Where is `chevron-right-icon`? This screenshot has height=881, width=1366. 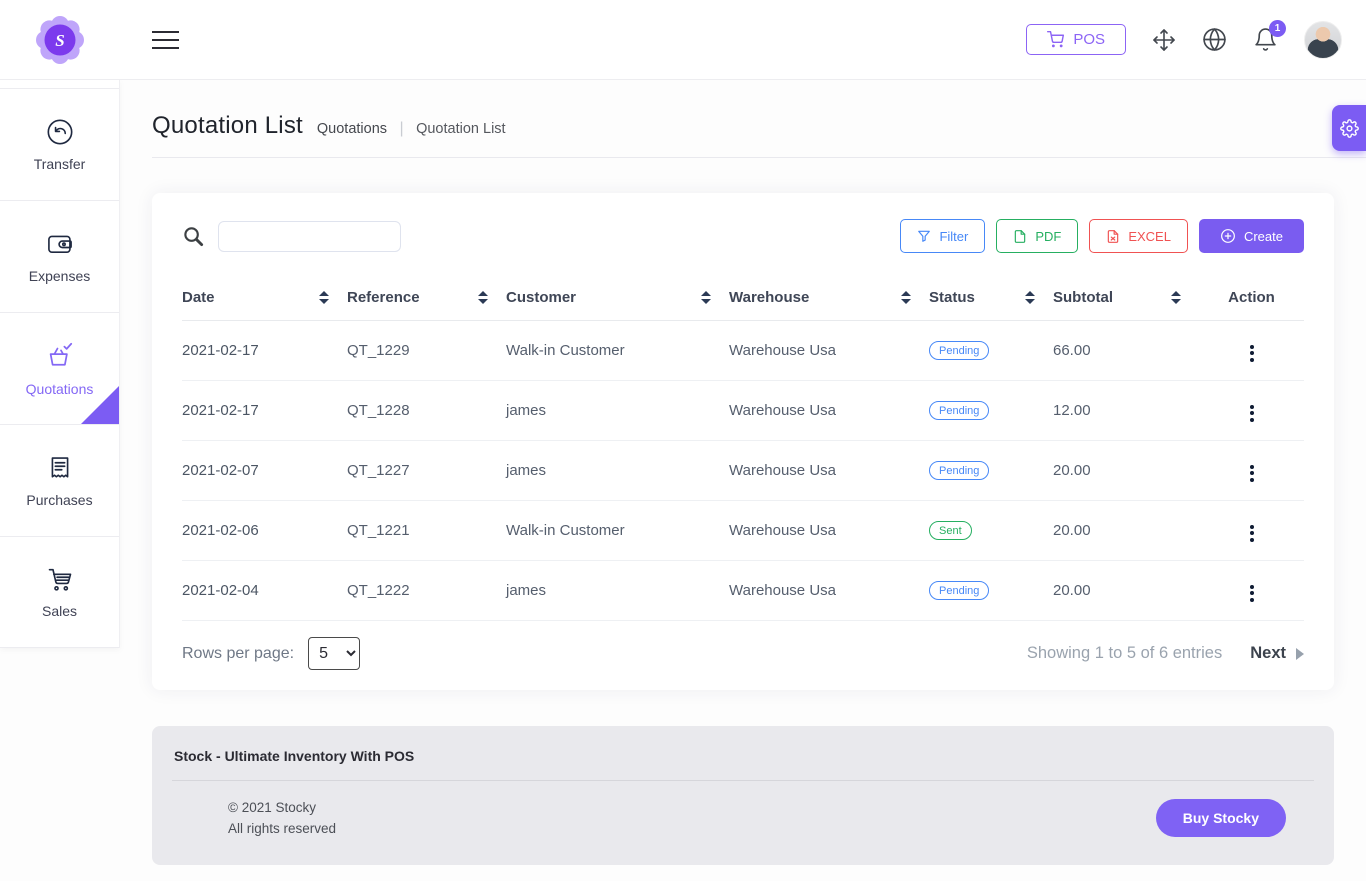
chevron-right-icon is located at coordinates (1300, 653).